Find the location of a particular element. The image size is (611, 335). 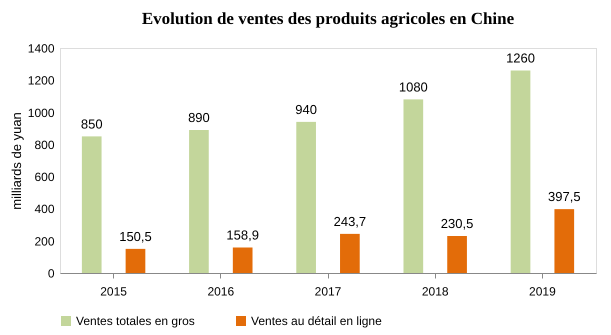

y-axis-title: milliards de yuan is located at coordinates (16, 161).